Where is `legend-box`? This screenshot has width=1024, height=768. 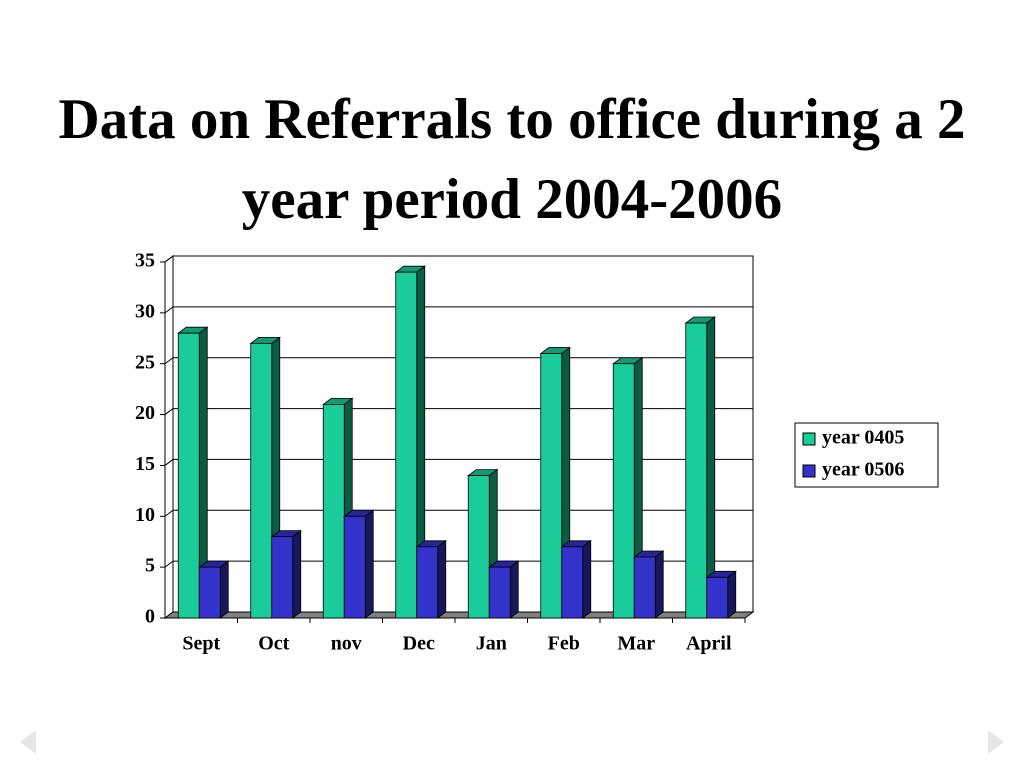
legend-box is located at coordinates (866, 455).